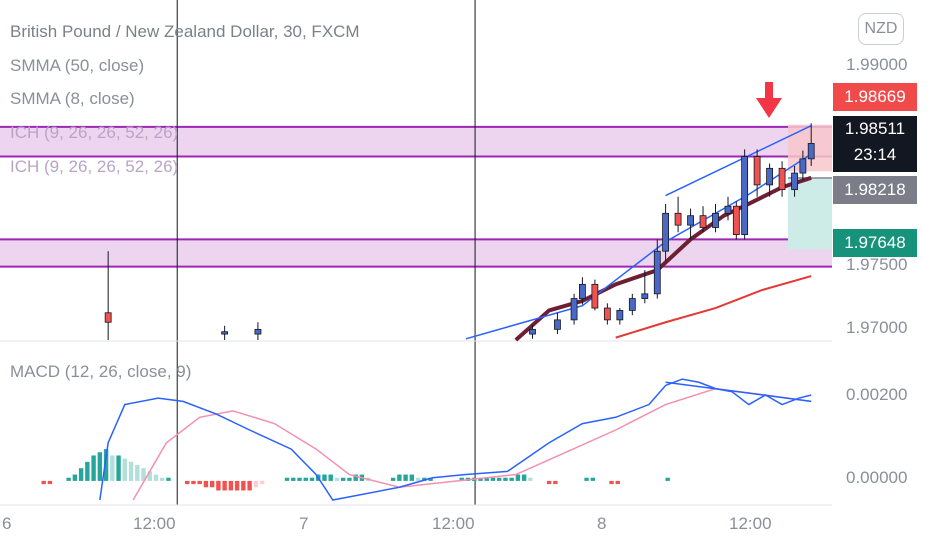 This screenshot has width=932, height=550. Describe the element at coordinates (602, 523) in the screenshot. I see `time-tick: 8` at that location.